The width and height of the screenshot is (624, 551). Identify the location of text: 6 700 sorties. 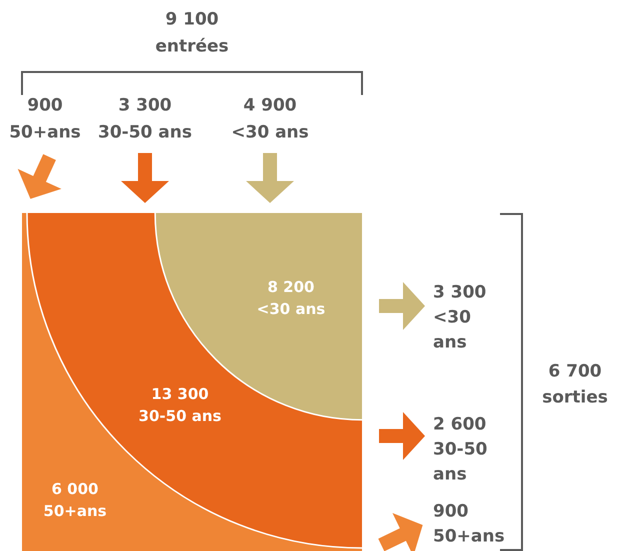
(575, 384).